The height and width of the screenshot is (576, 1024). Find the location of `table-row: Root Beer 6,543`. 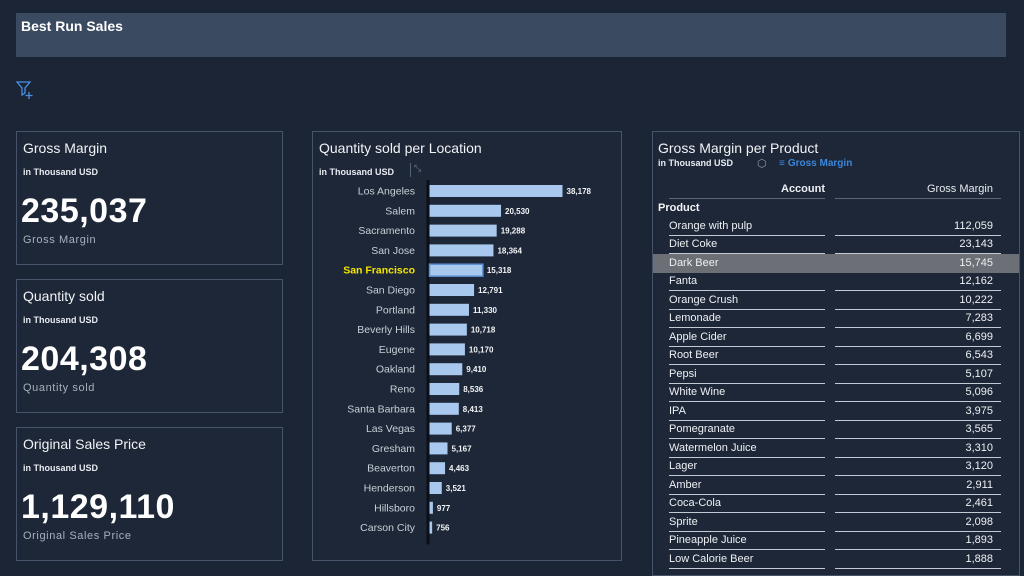

table-row: Root Beer 6,543 is located at coordinates (836, 356).